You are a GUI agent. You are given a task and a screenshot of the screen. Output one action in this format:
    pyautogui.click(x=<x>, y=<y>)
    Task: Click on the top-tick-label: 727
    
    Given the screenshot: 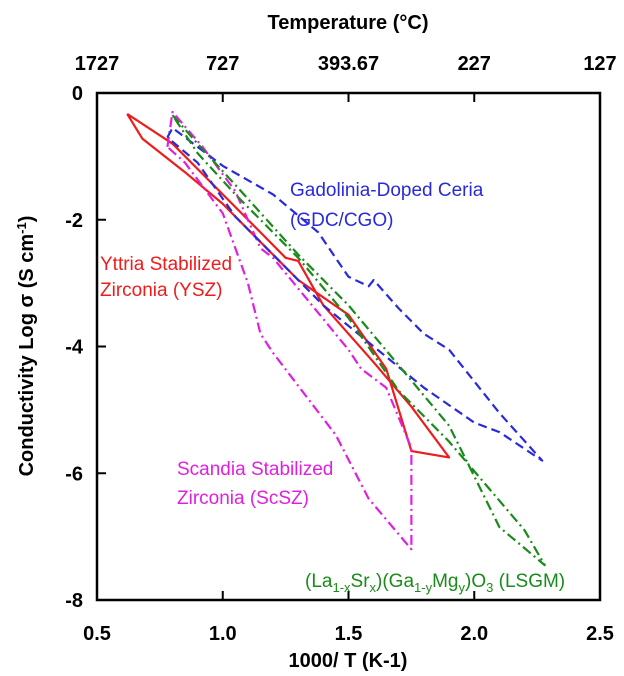 What is the action you would take?
    pyautogui.click(x=222, y=64)
    